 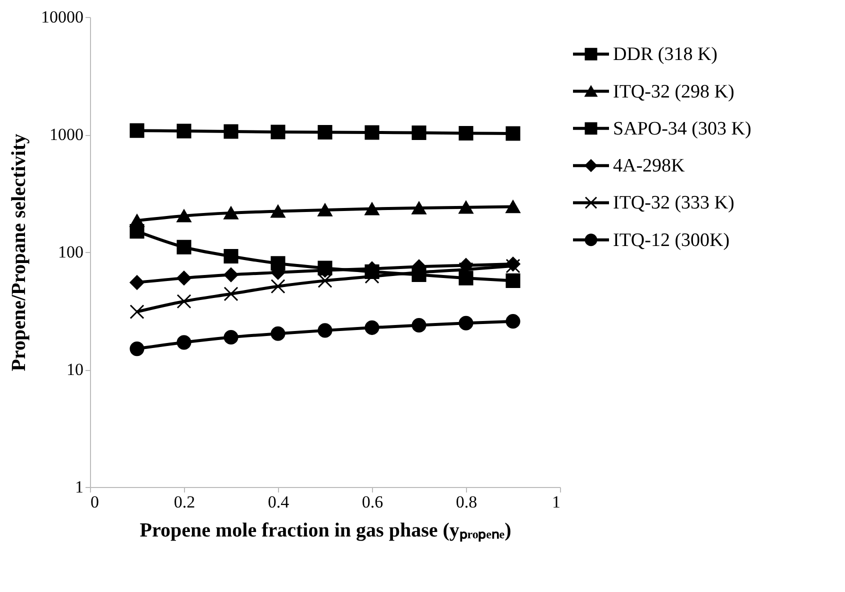 I want to click on x-tick-label: 0.8, so click(x=467, y=502).